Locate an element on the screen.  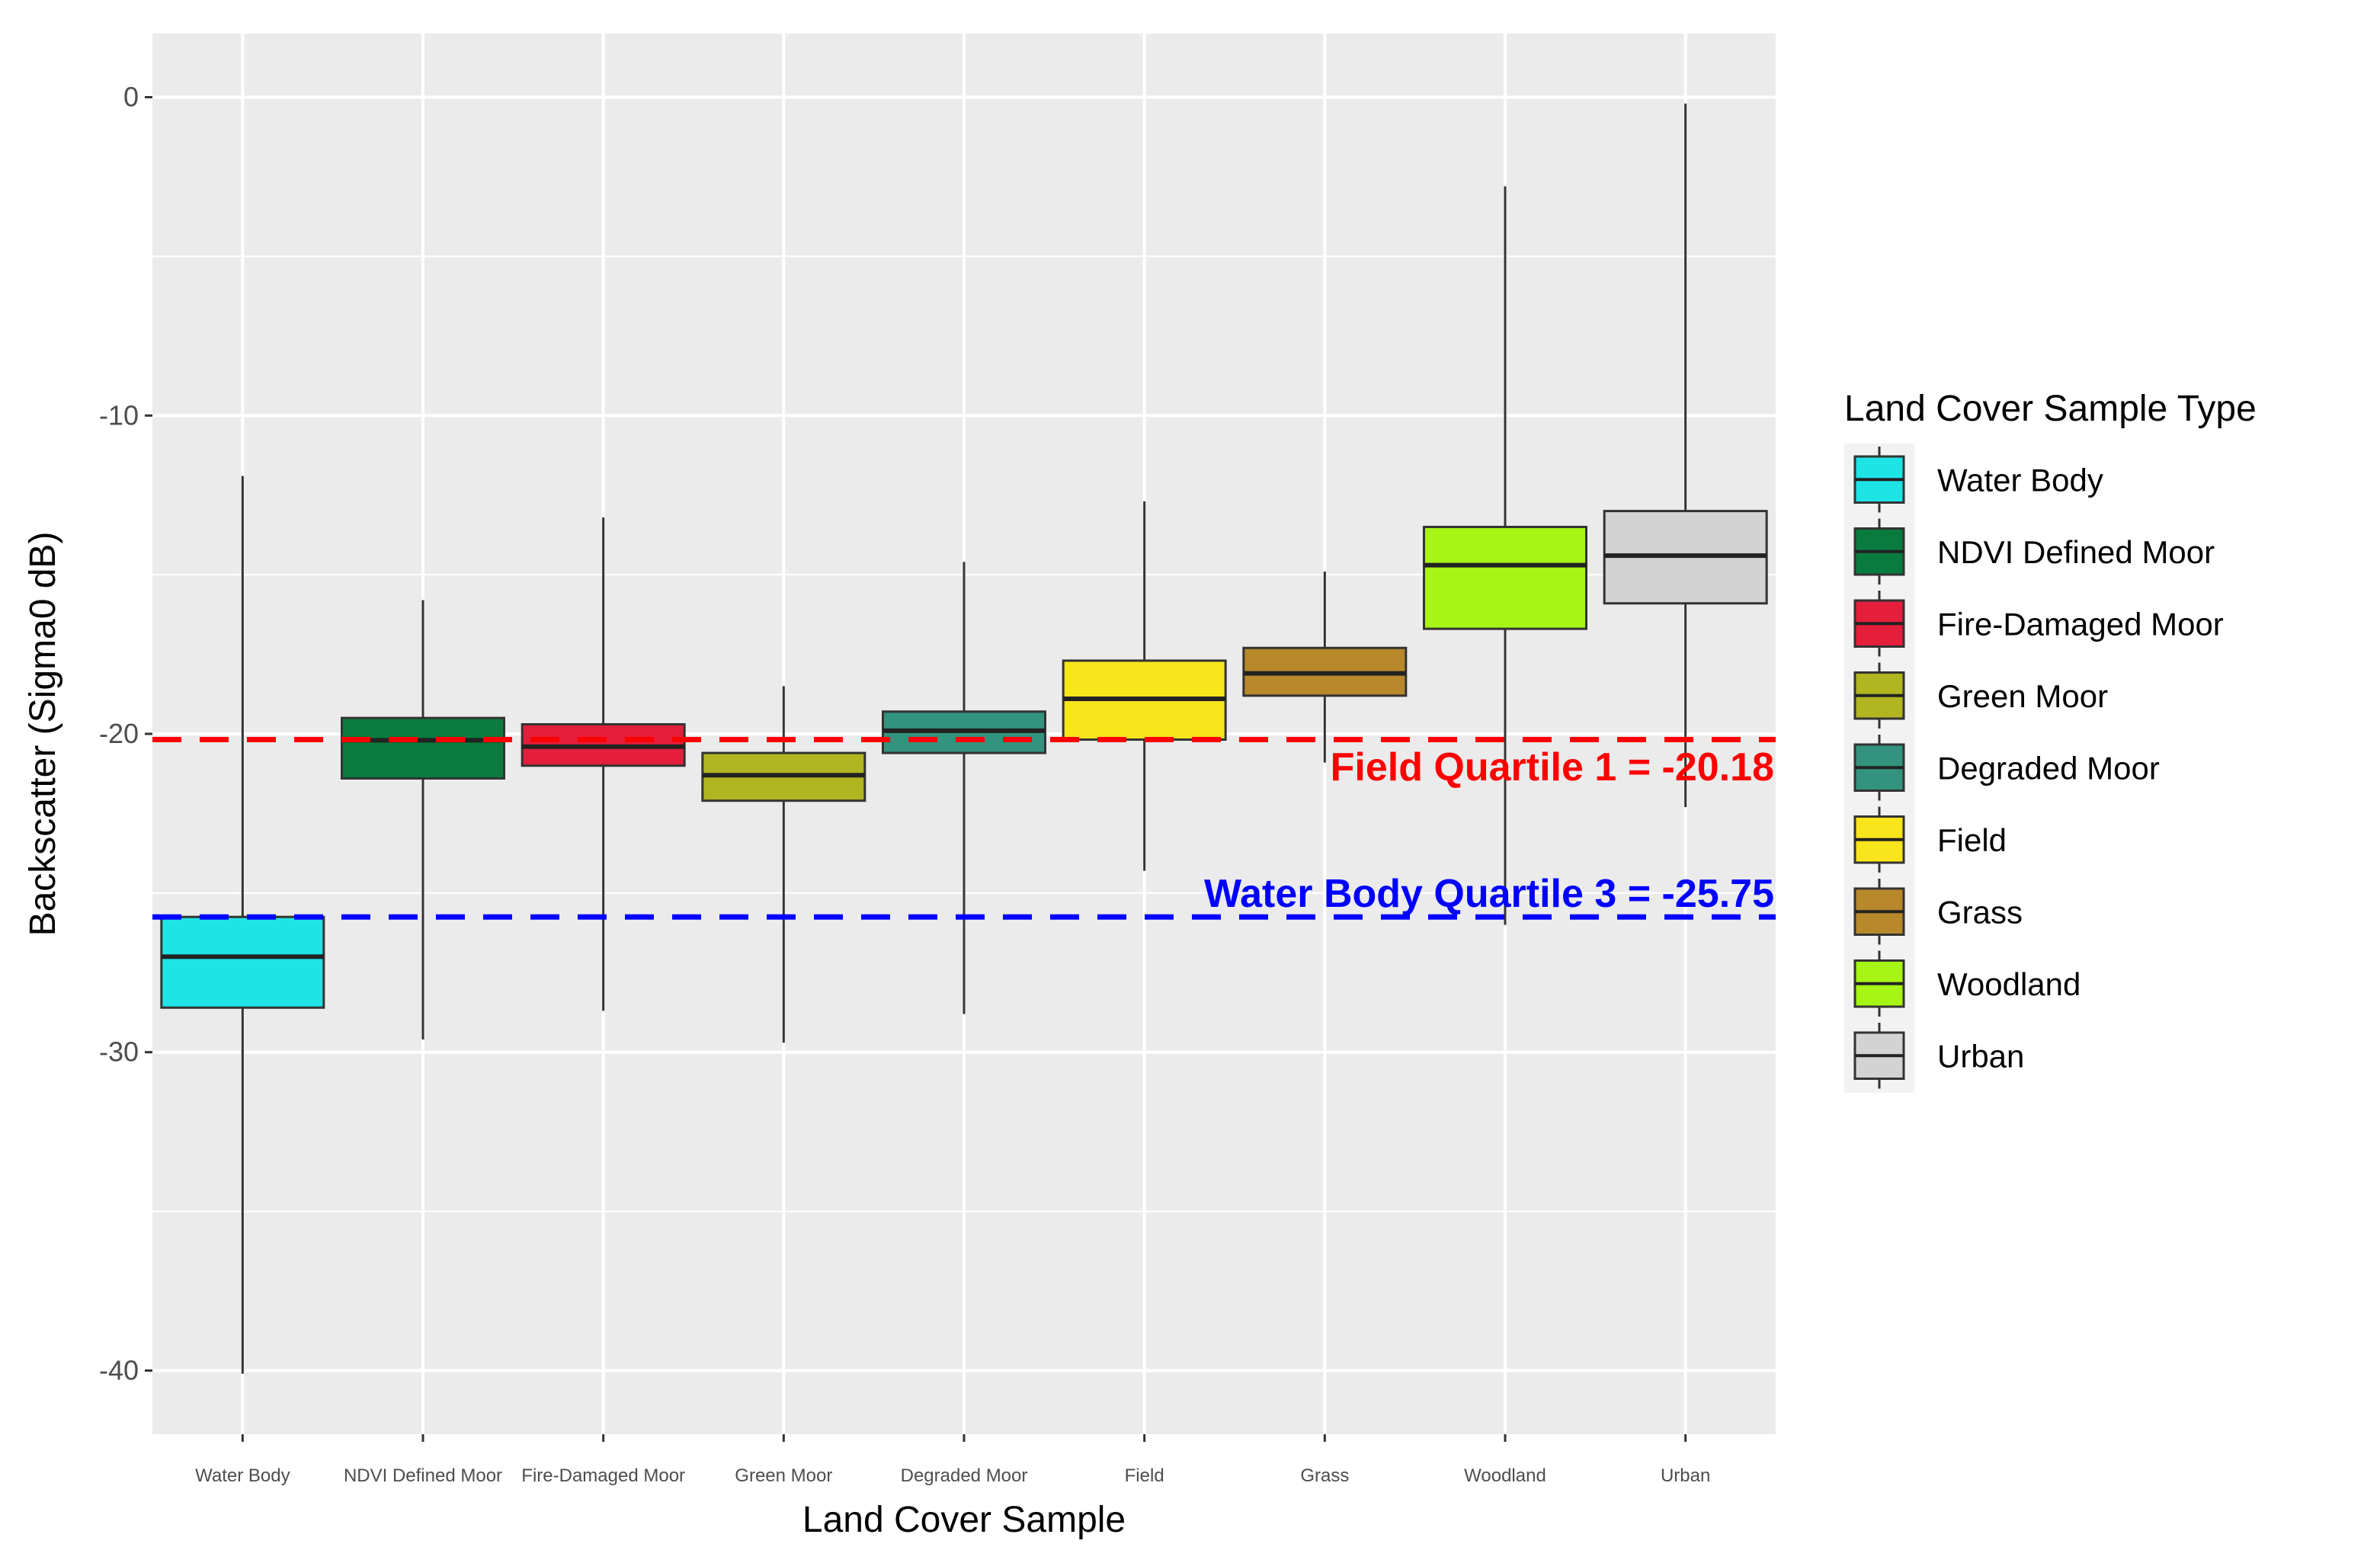
box-woodland is located at coordinates (1505, 555).